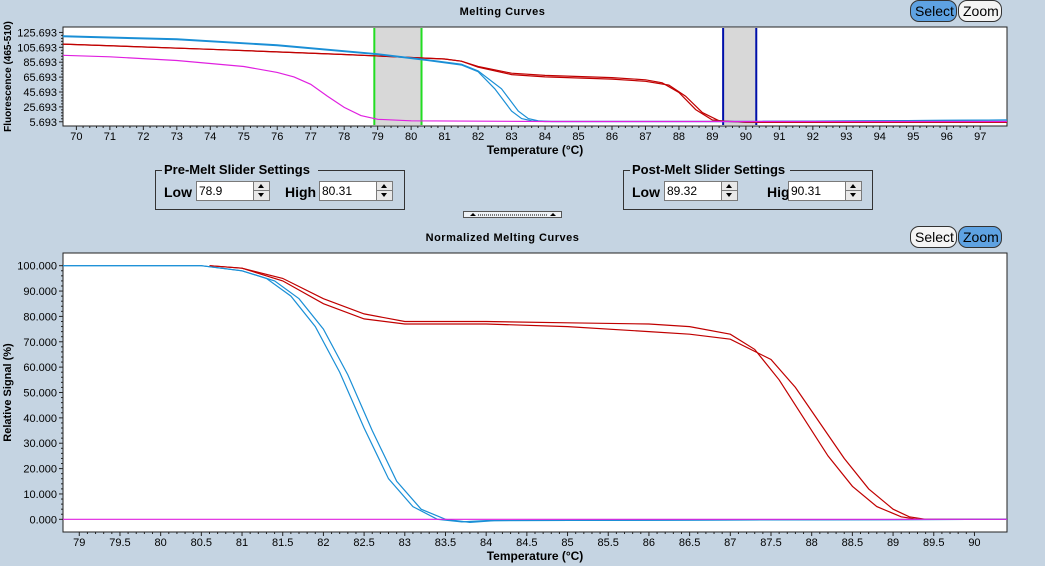 Image resolution: width=1045 pixels, height=566 pixels. Describe the element at coordinates (244, 137) in the screenshot. I see `x-tick-label: 75` at that location.